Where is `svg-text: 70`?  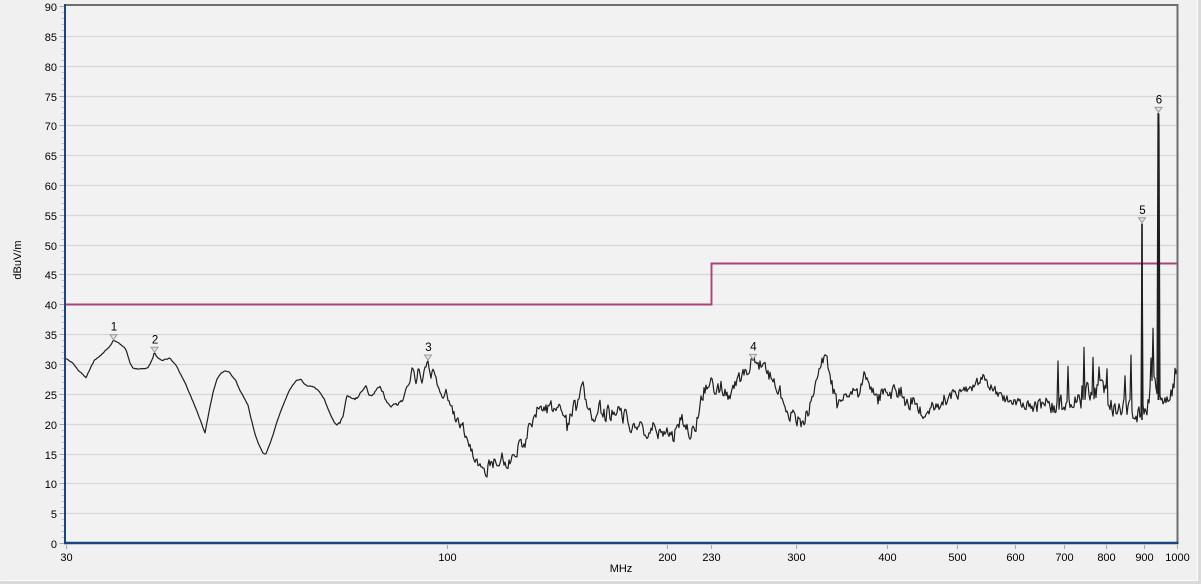
svg-text: 70 is located at coordinates (51, 127).